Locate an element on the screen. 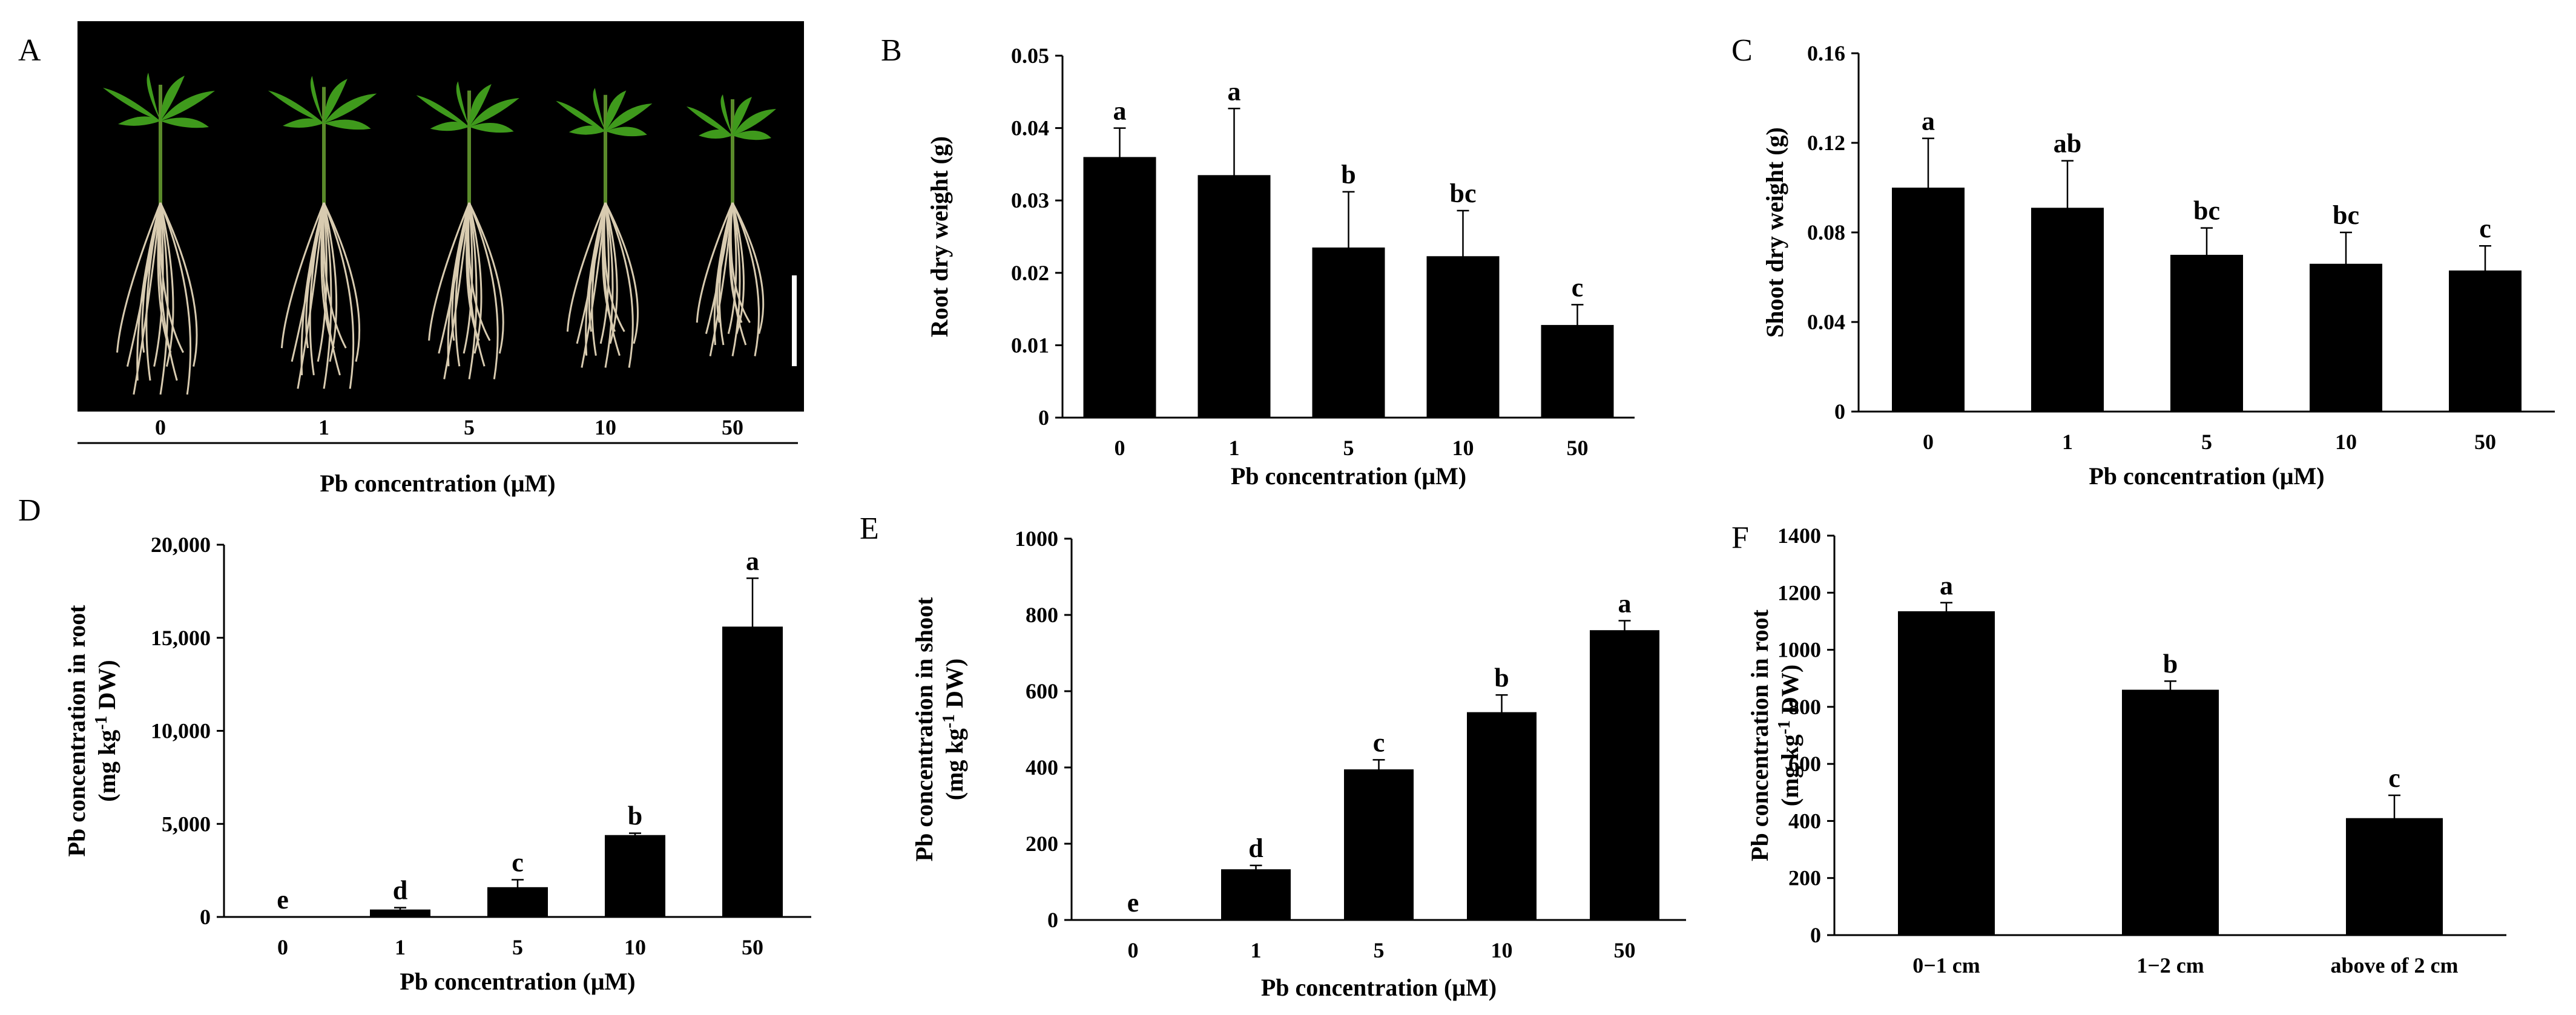  y-axis-label: Shoot dry weight (g) is located at coordinates (1774, 233).